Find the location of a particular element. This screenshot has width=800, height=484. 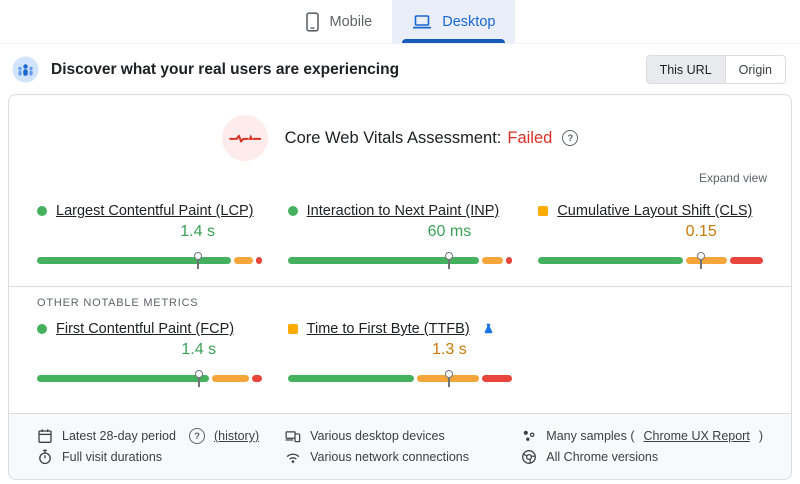

metric-distribution-chart: 0.15 is located at coordinates (650, 246).